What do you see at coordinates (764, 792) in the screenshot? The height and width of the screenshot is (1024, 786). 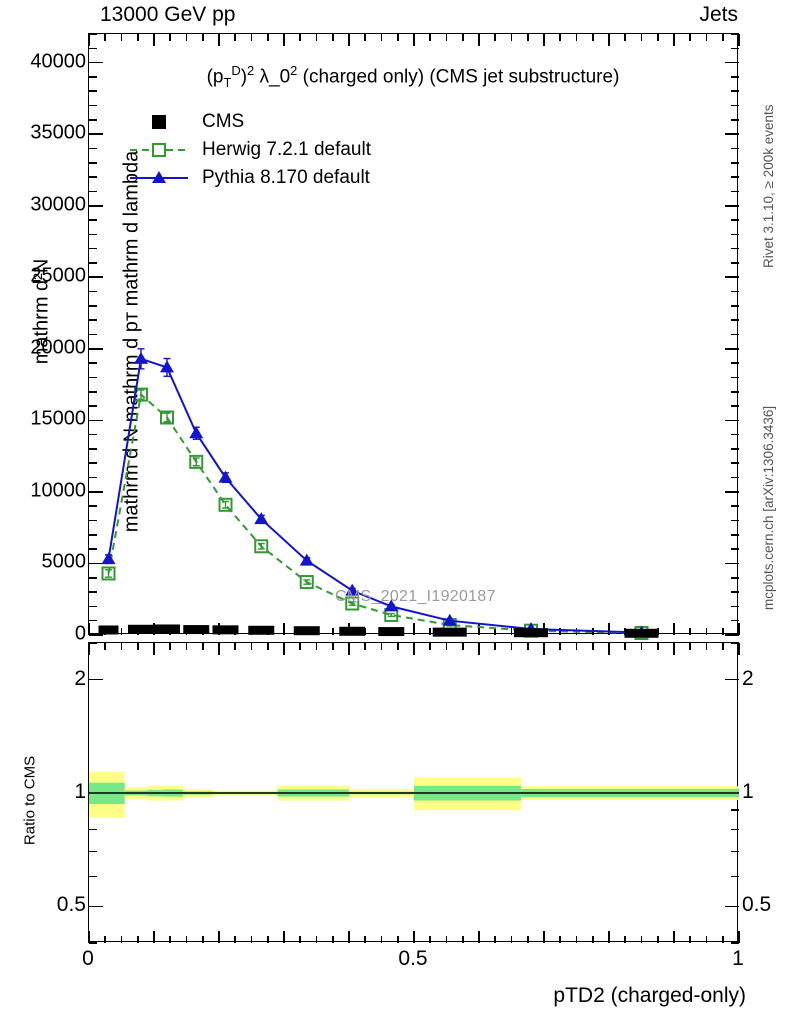 I see `ratio-y-tick-labels-right: 0.5 1 2` at bounding box center [764, 792].